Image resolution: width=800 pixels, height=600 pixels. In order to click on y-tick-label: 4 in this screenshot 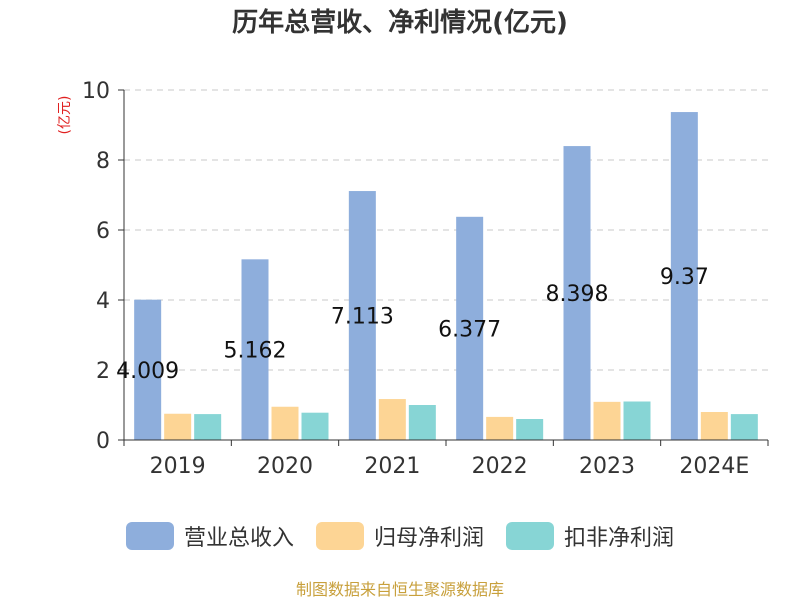, I will do `click(103, 301)`.